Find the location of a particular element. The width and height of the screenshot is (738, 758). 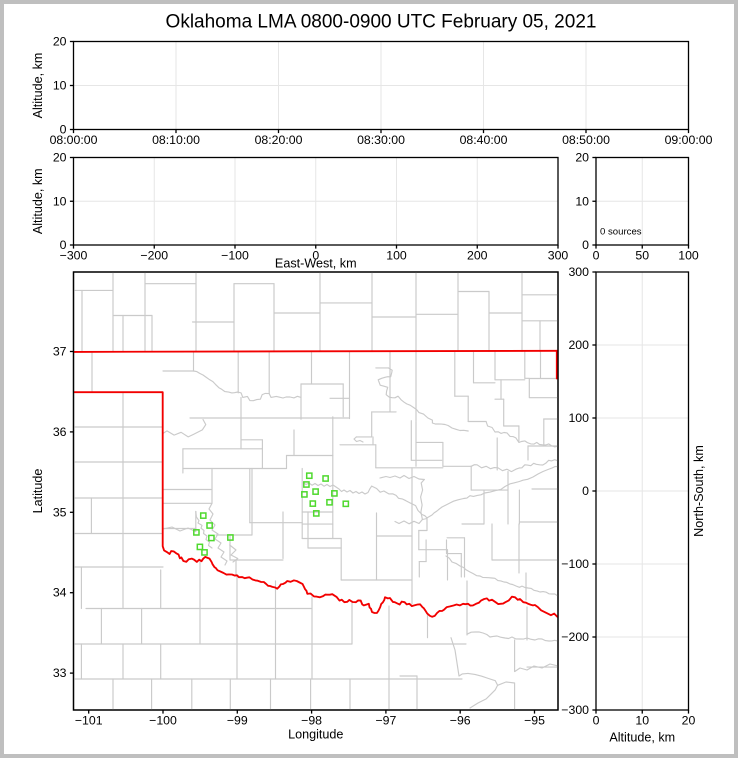

svg-text: 08:40:00 is located at coordinates (484, 140).